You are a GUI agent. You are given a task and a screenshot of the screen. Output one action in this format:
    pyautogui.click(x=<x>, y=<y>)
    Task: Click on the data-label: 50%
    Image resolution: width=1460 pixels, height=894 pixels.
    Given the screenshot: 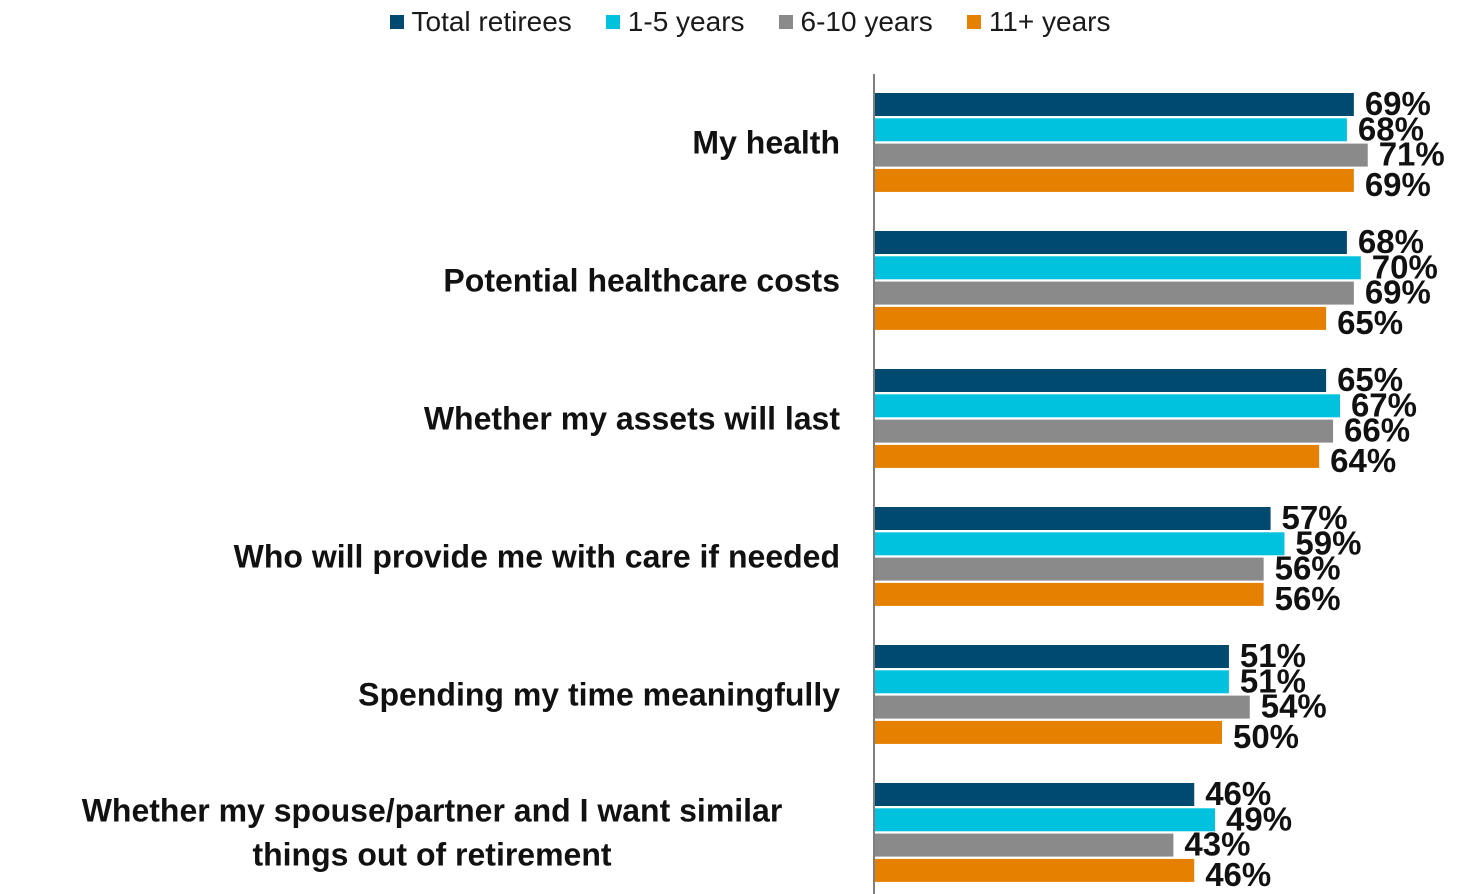 What is the action you would take?
    pyautogui.click(x=1266, y=736)
    